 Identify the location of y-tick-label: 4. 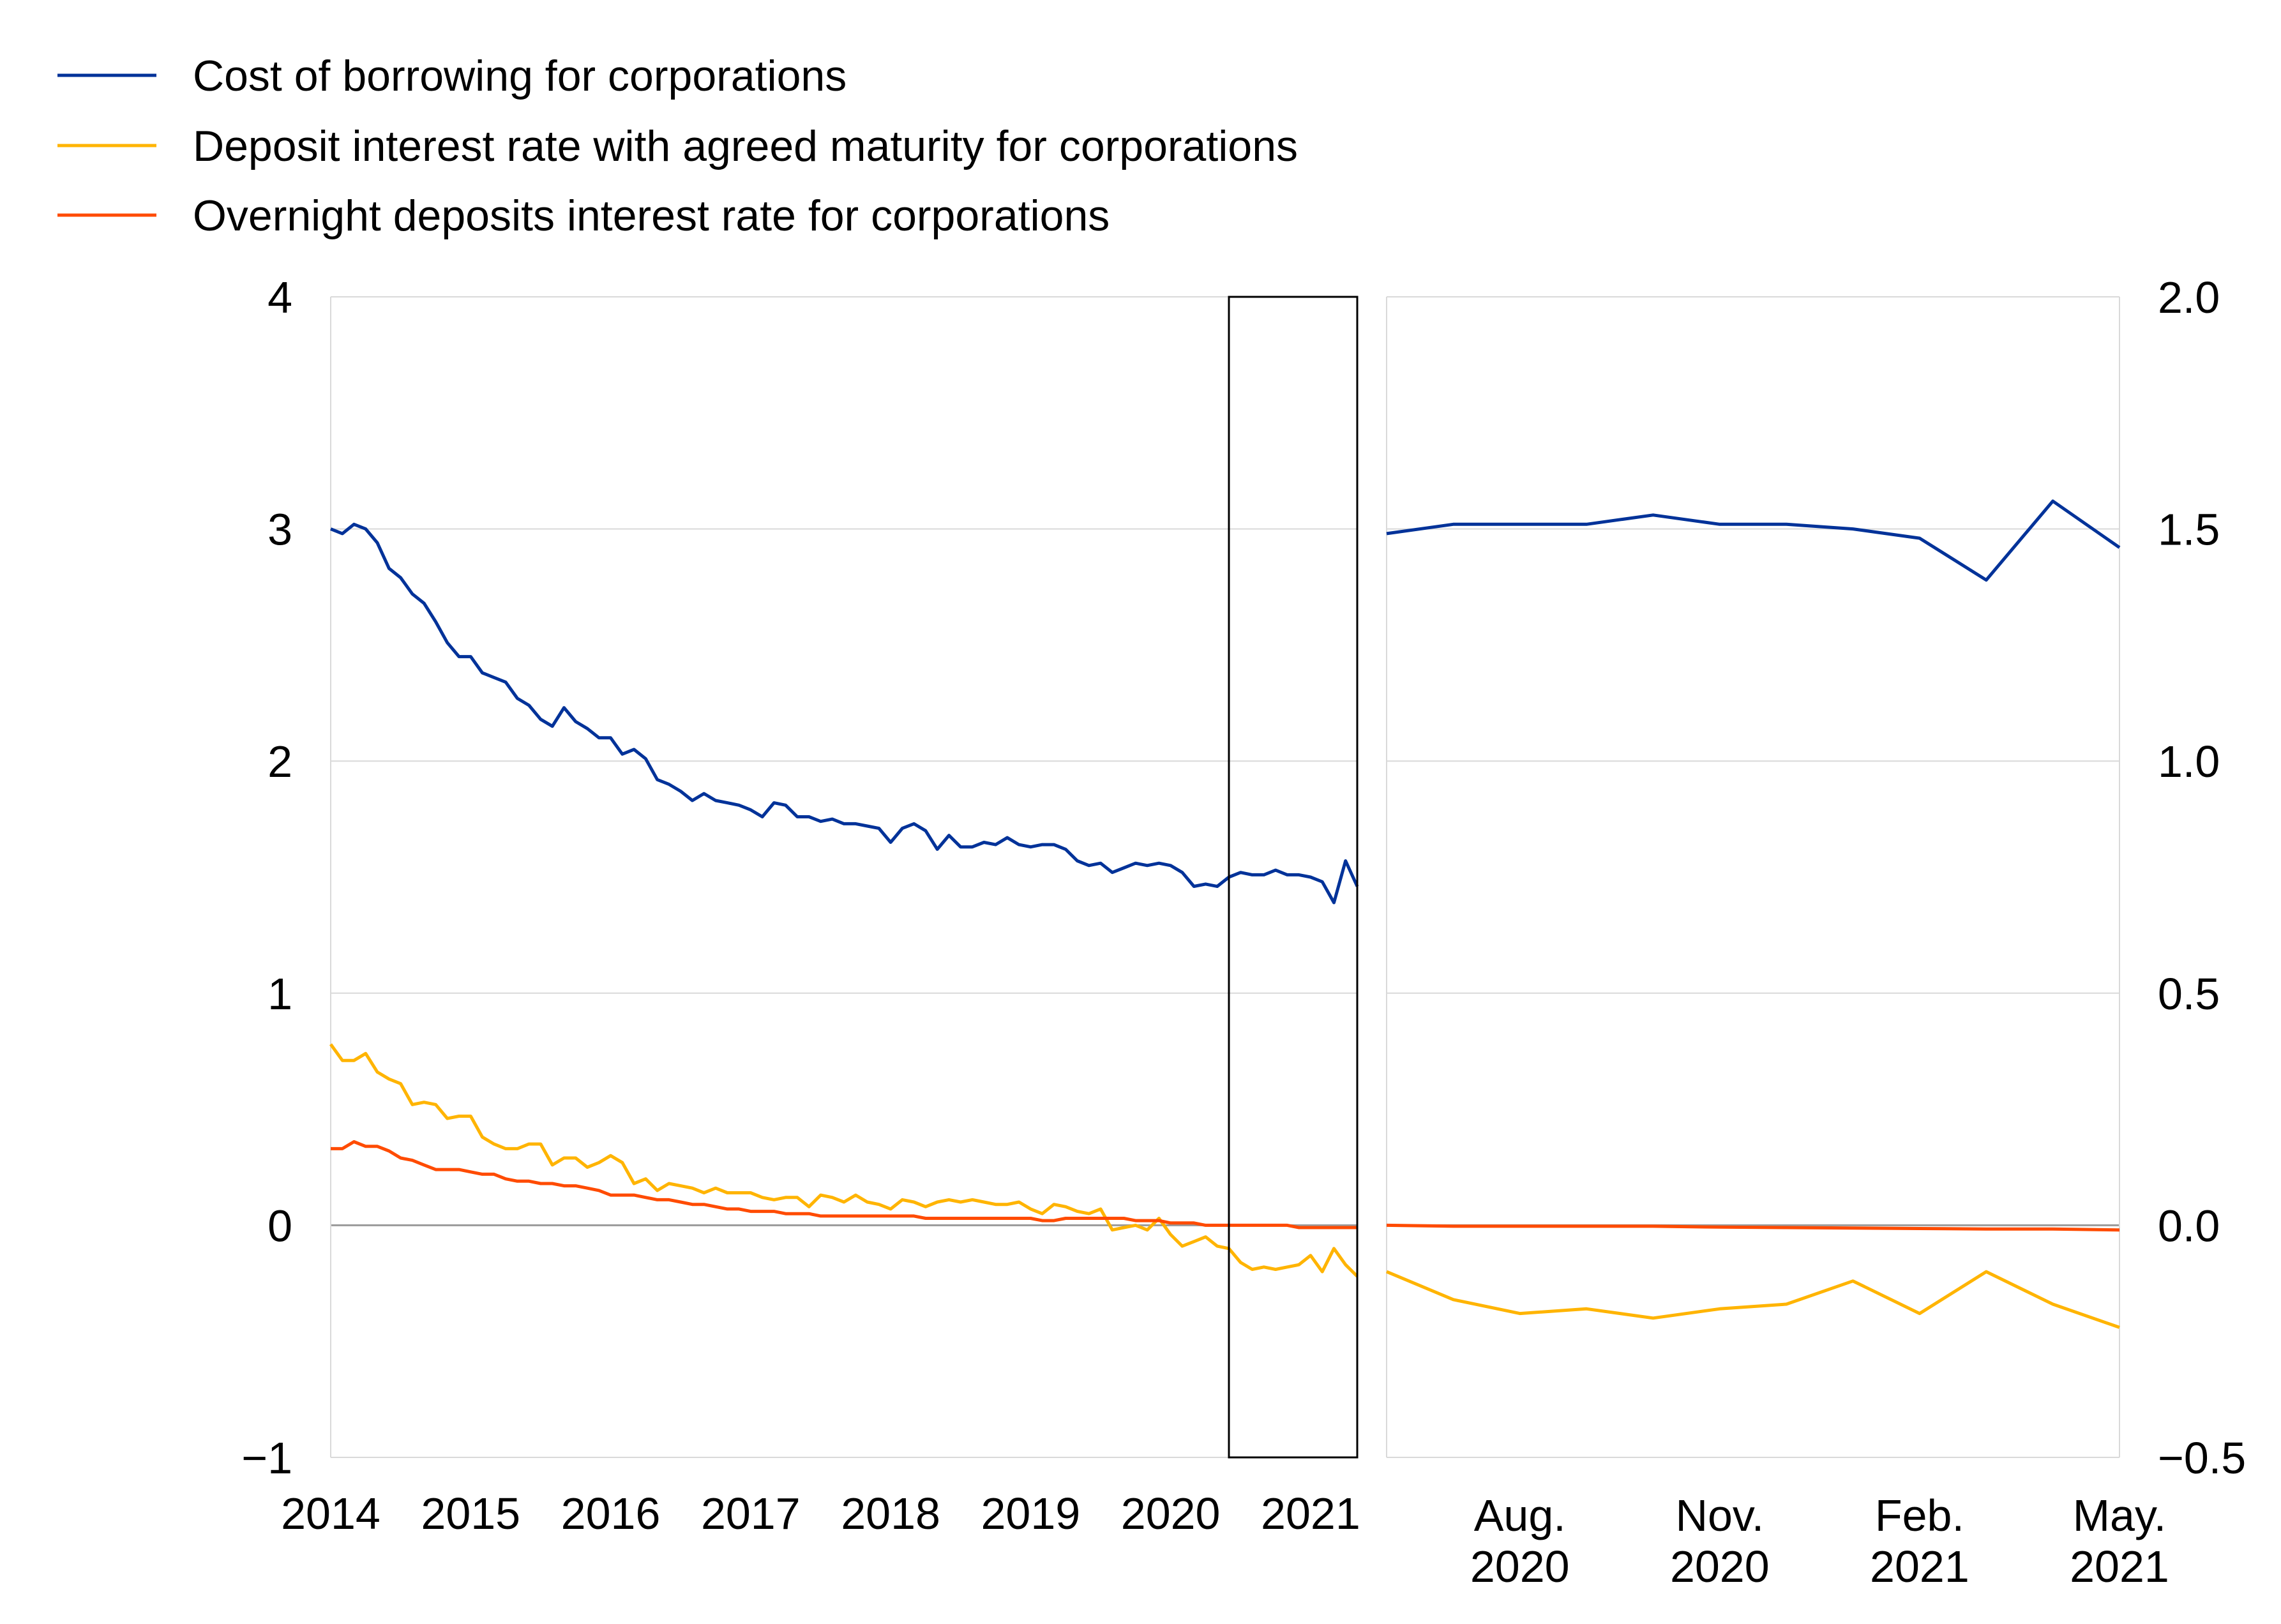
(279, 297).